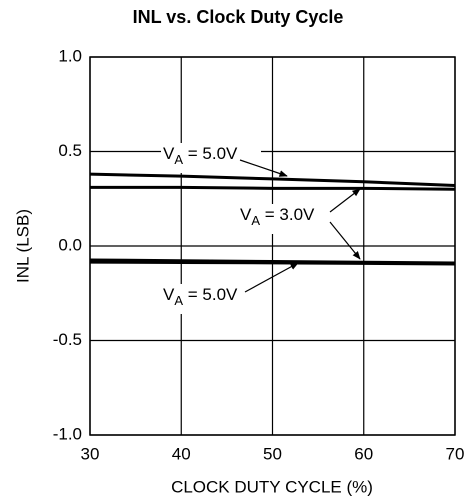  Describe the element at coordinates (90, 453) in the screenshot. I see `x-tick-label: 30` at that location.